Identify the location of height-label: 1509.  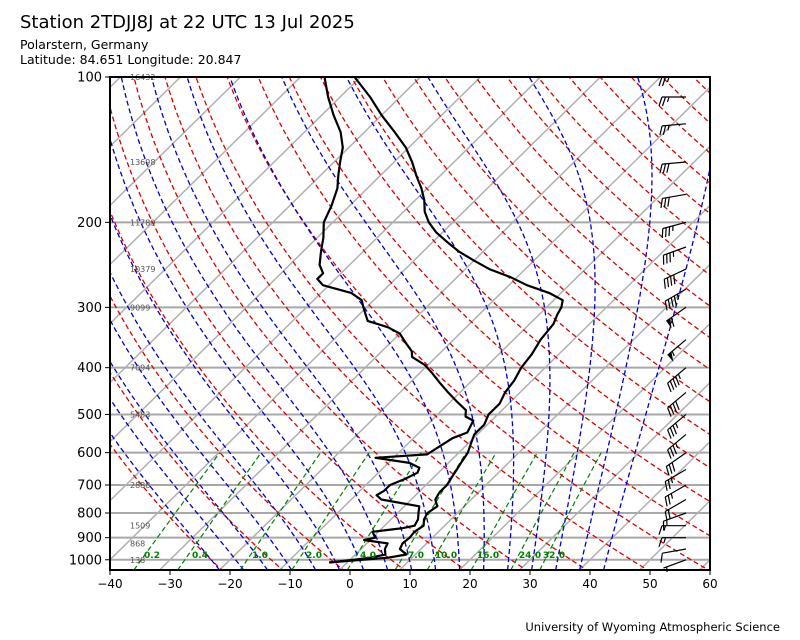
(140, 526).